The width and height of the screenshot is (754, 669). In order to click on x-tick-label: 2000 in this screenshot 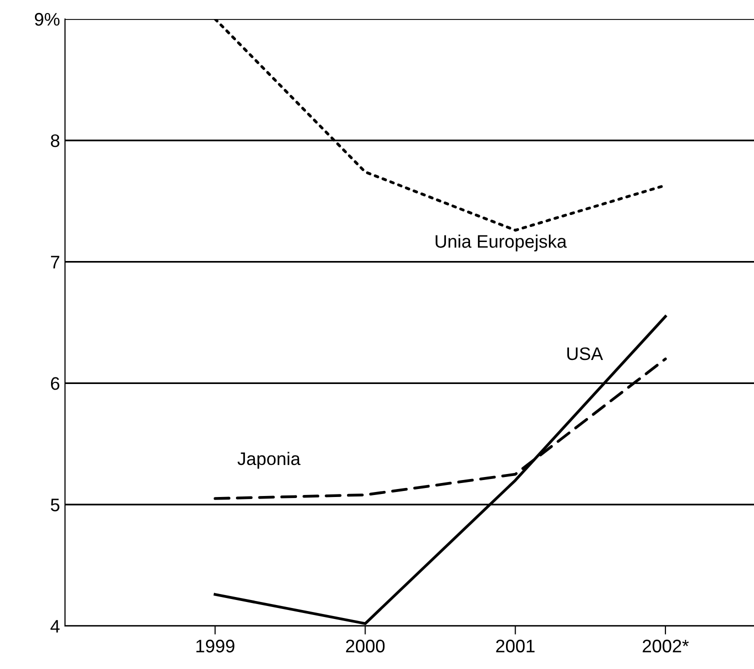, I will do `click(365, 646)`.